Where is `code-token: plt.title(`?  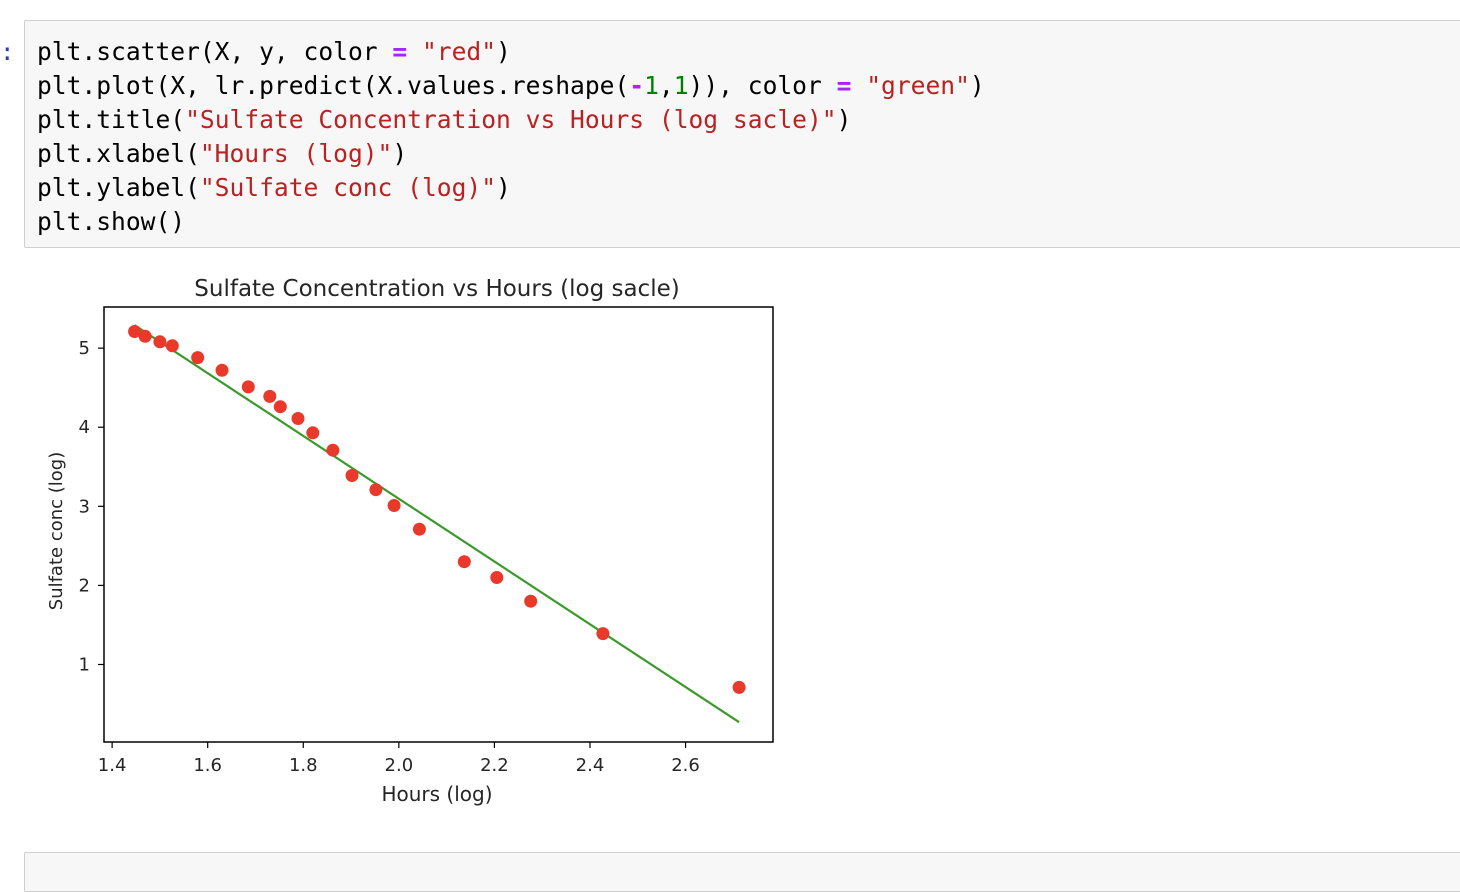
code-token: plt.title( is located at coordinates (111, 119).